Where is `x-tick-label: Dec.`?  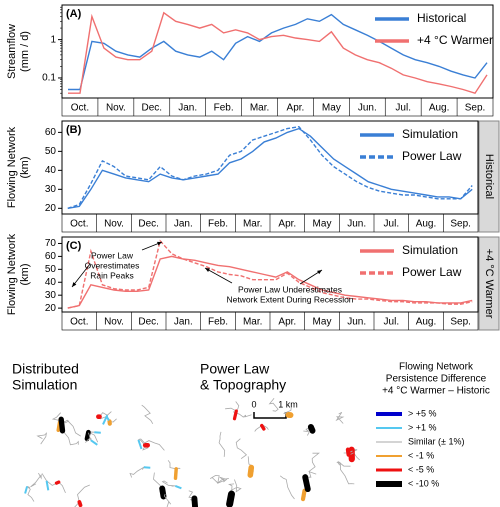
x-tick-label: Dec. is located at coordinates (148, 322).